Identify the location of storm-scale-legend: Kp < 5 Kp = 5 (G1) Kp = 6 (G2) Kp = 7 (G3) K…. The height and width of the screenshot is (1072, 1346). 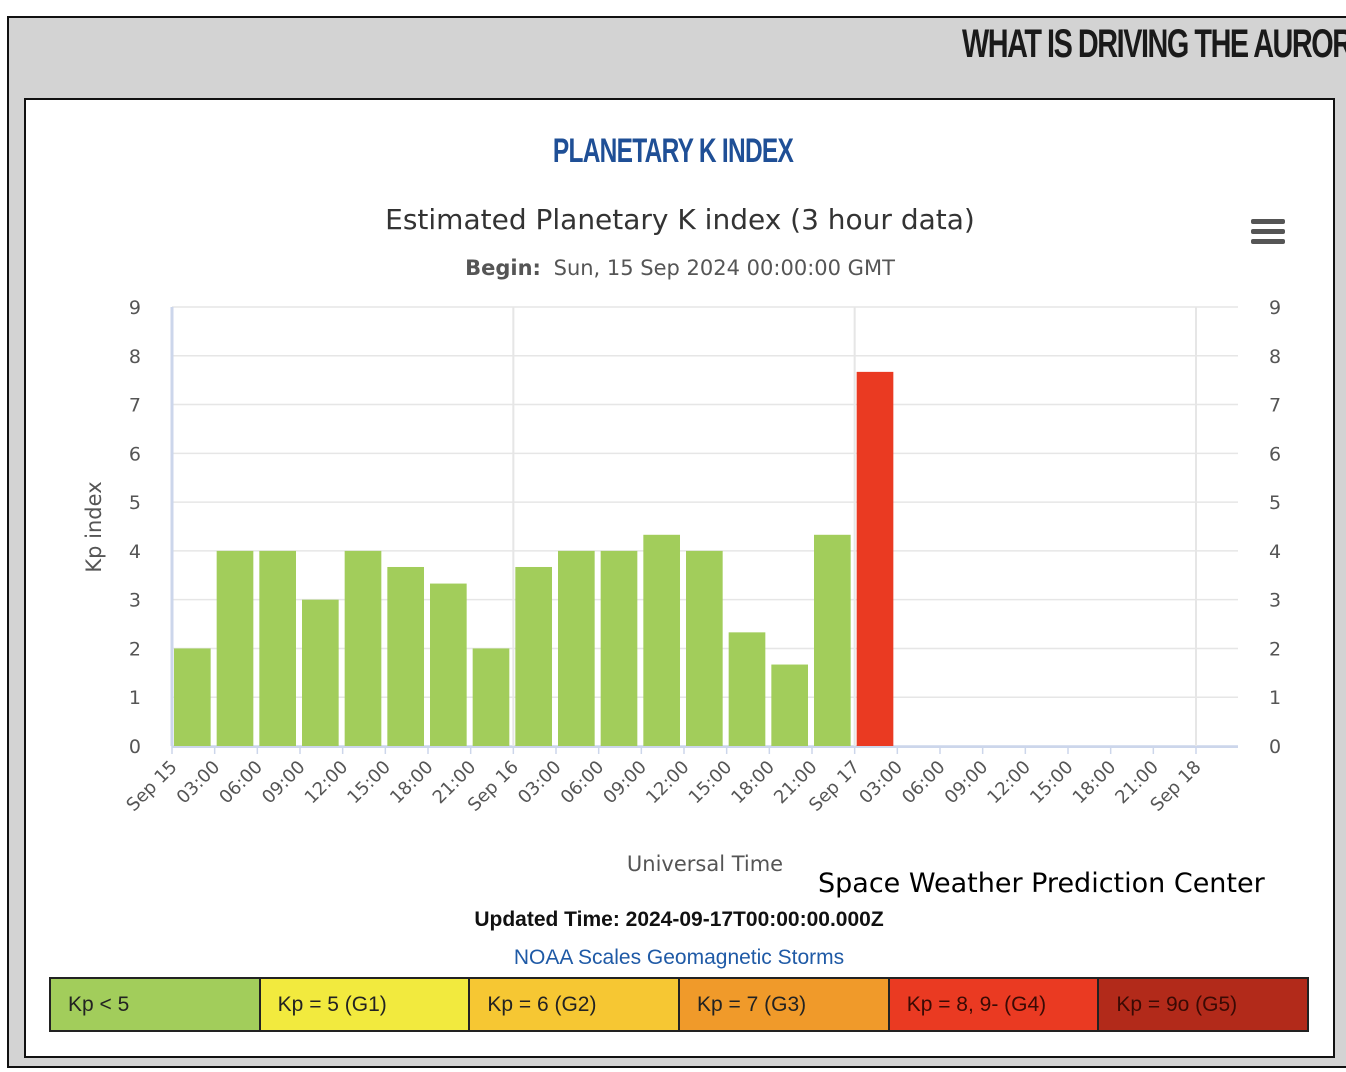
(679, 1004).